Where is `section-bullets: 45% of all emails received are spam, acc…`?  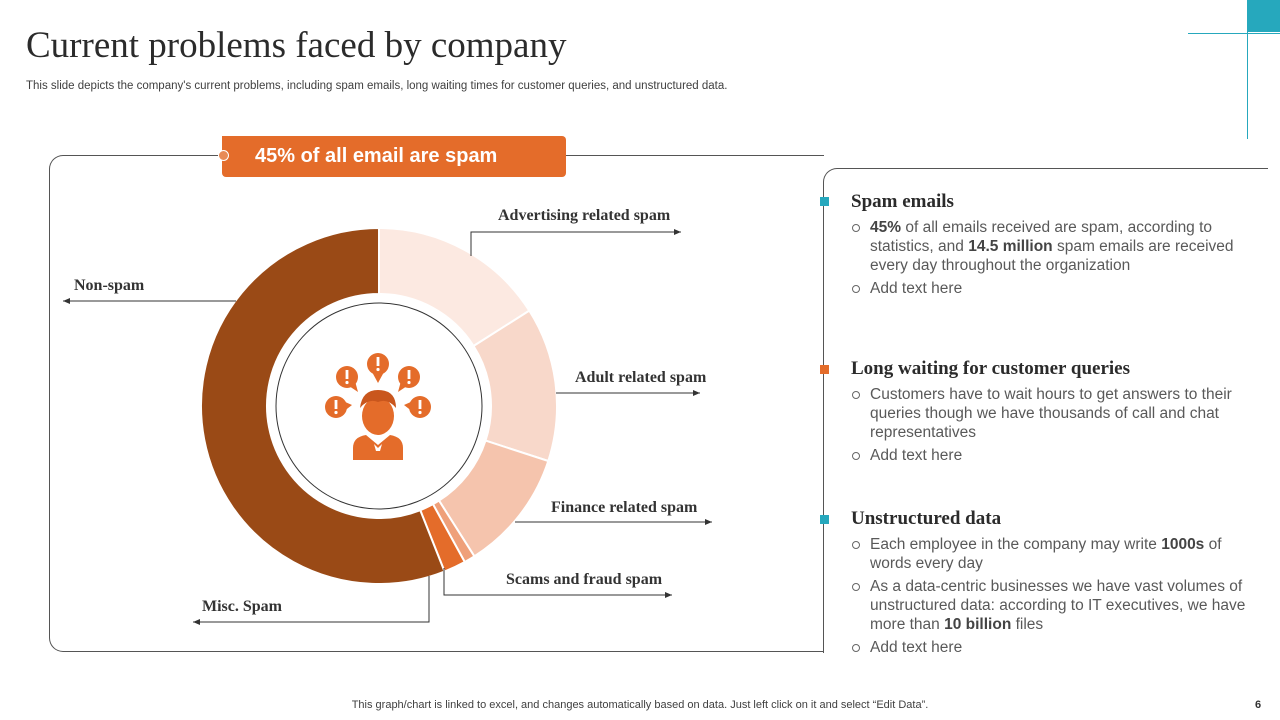 section-bullets: 45% of all emails received are spam, acc… is located at coordinates (1056, 258).